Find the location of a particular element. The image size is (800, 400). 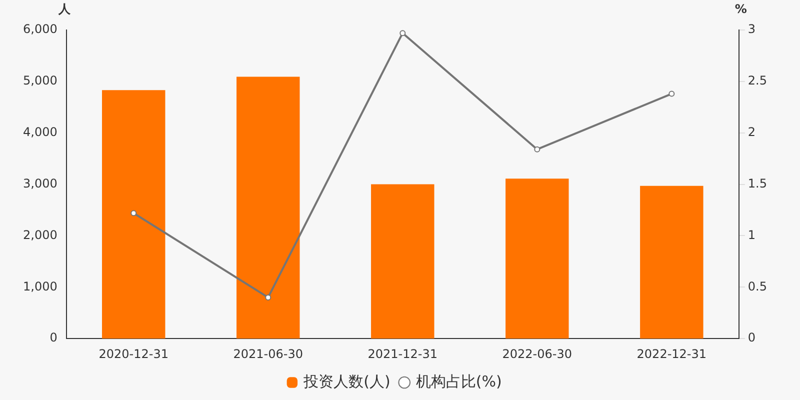

x-tick-label: 2020-12-31 is located at coordinates (133, 353).